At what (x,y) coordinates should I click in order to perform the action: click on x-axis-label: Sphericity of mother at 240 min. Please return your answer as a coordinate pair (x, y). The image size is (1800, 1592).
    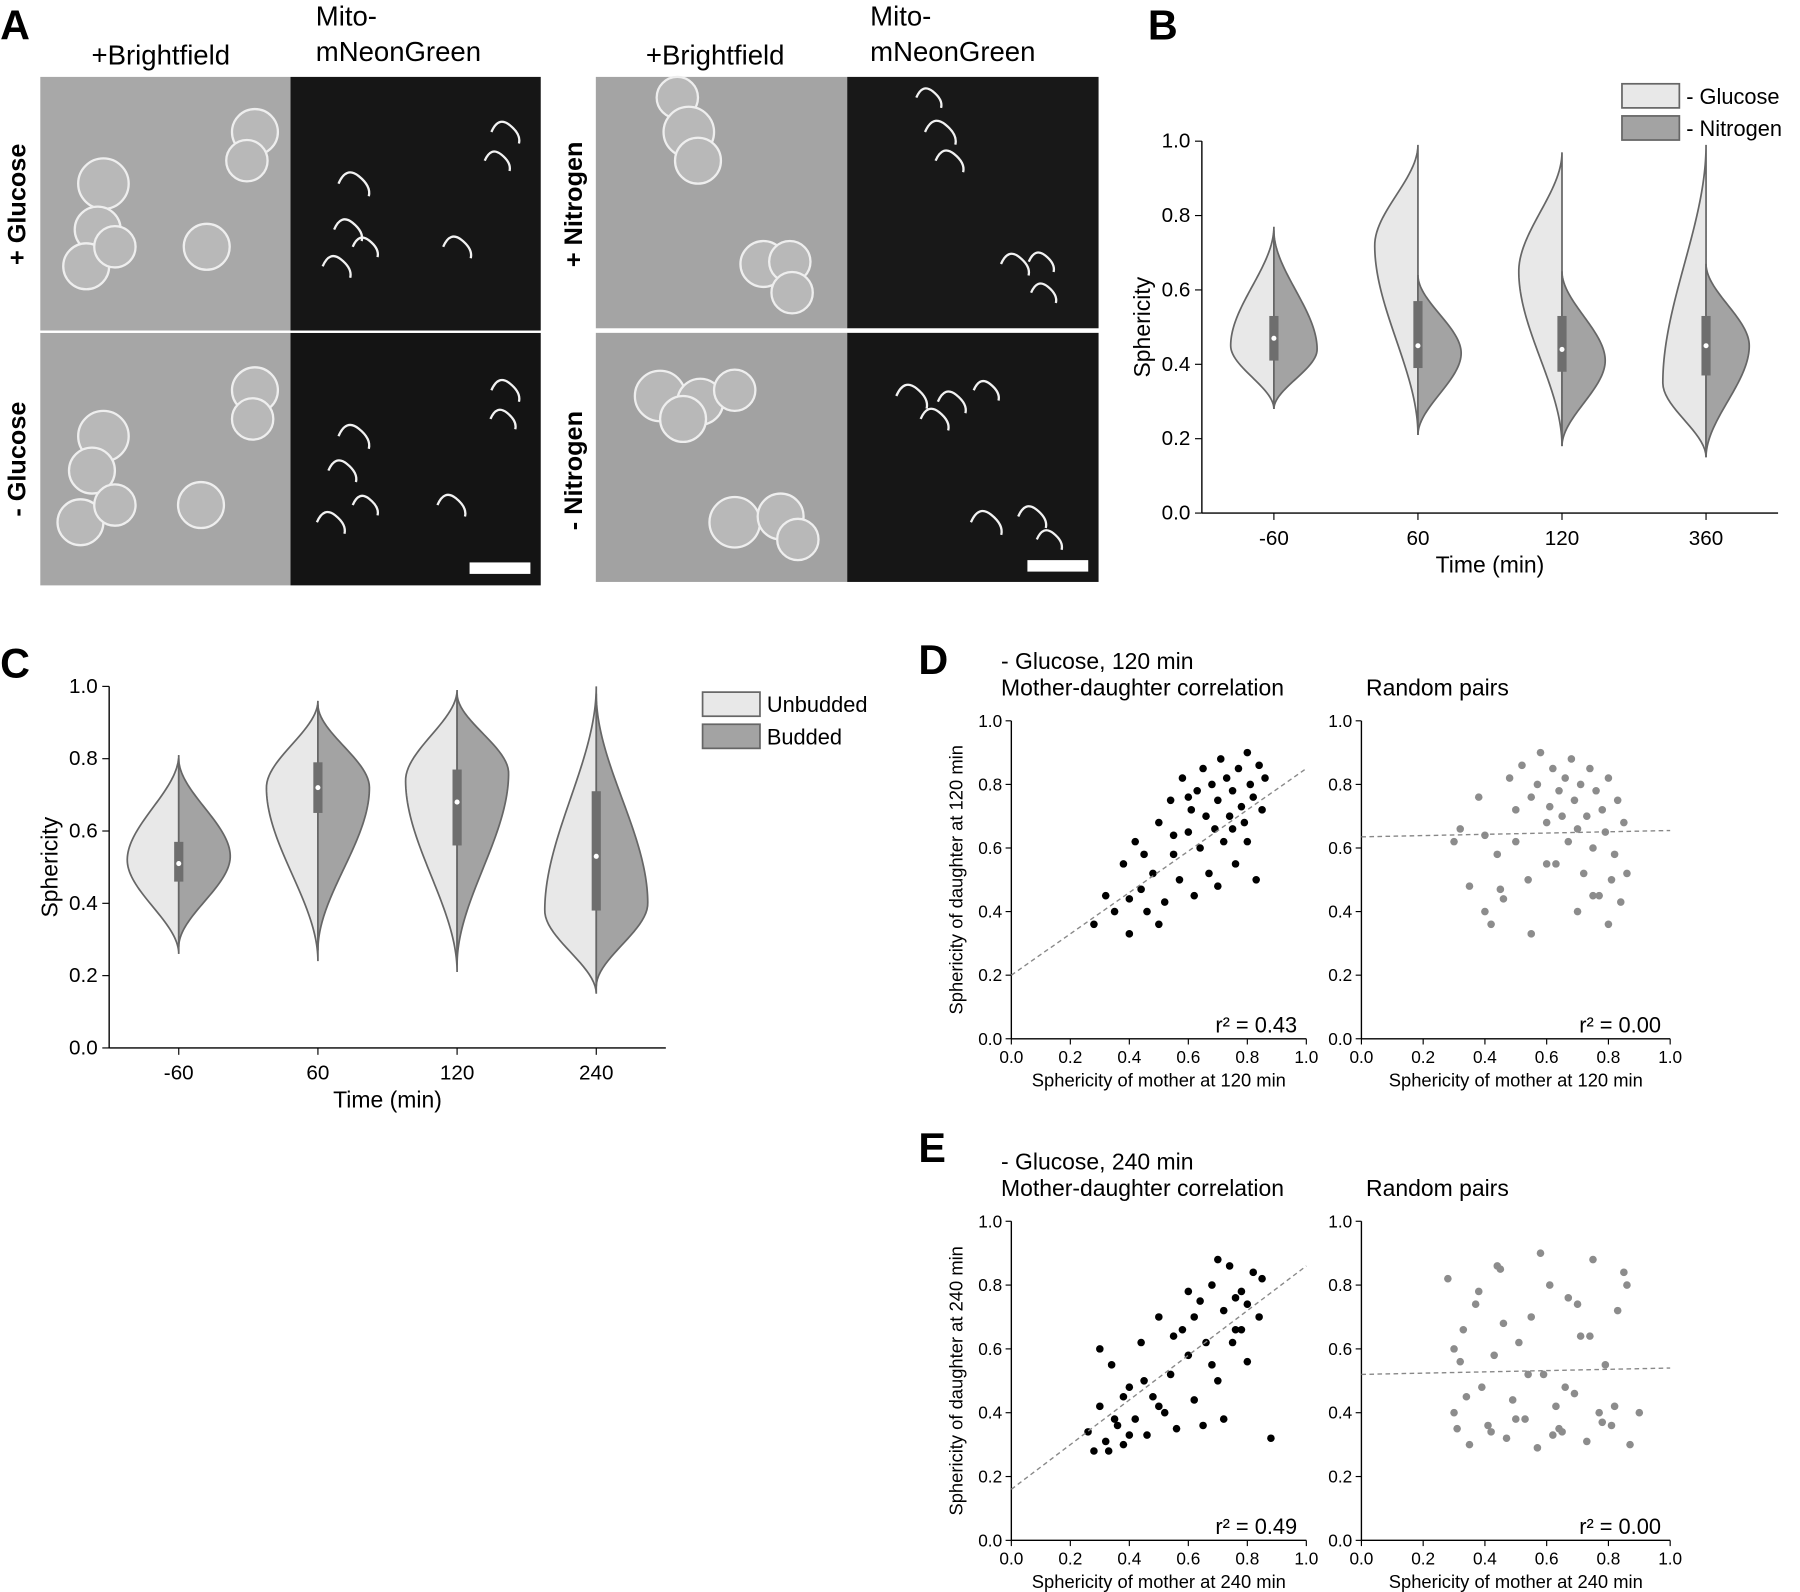
    Looking at the image, I should click on (1159, 1581).